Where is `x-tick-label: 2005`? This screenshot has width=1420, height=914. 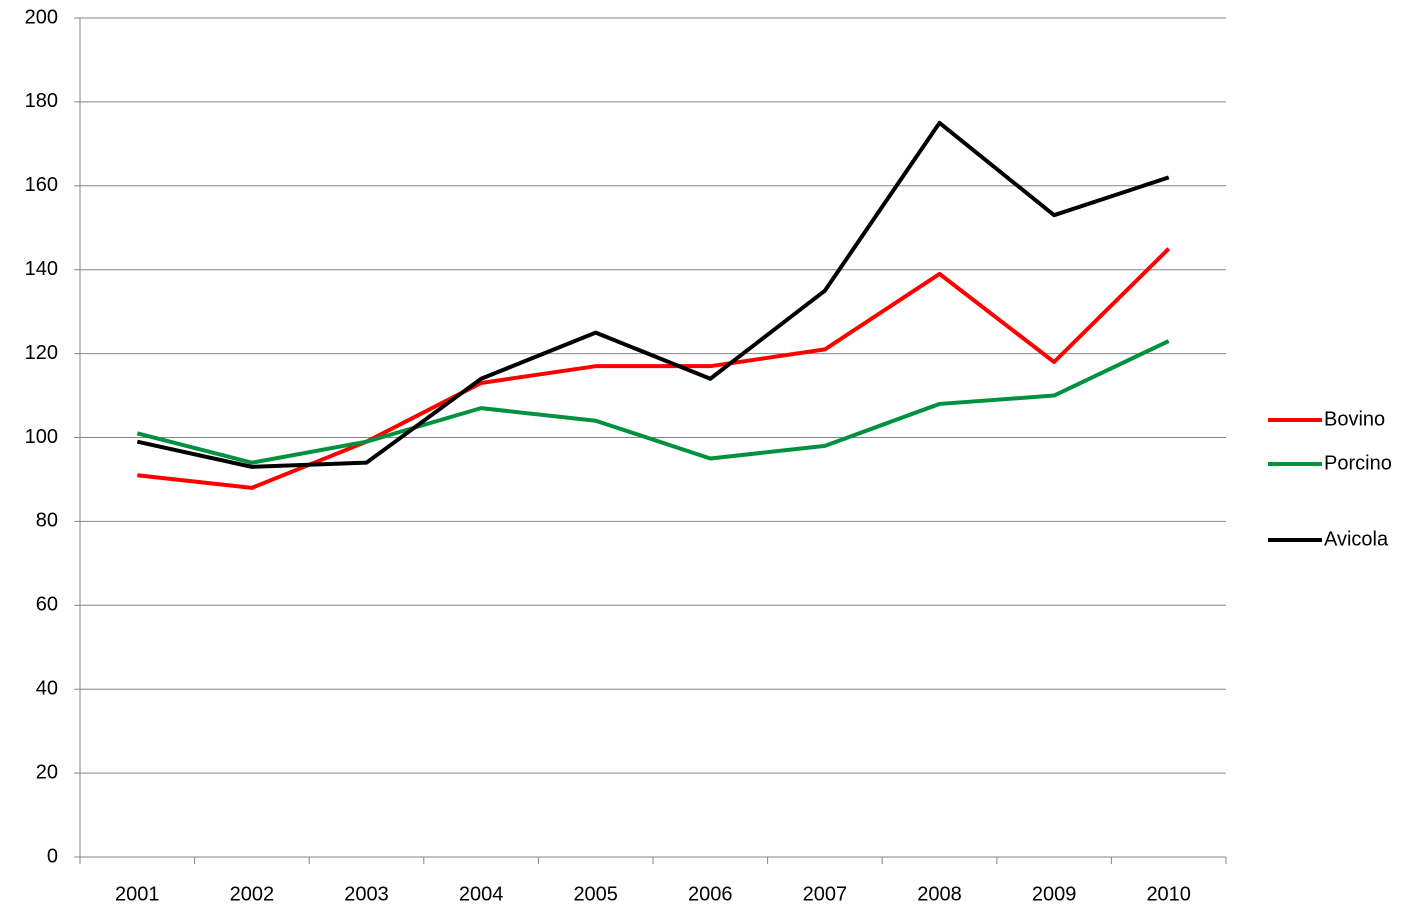 x-tick-label: 2005 is located at coordinates (595, 894).